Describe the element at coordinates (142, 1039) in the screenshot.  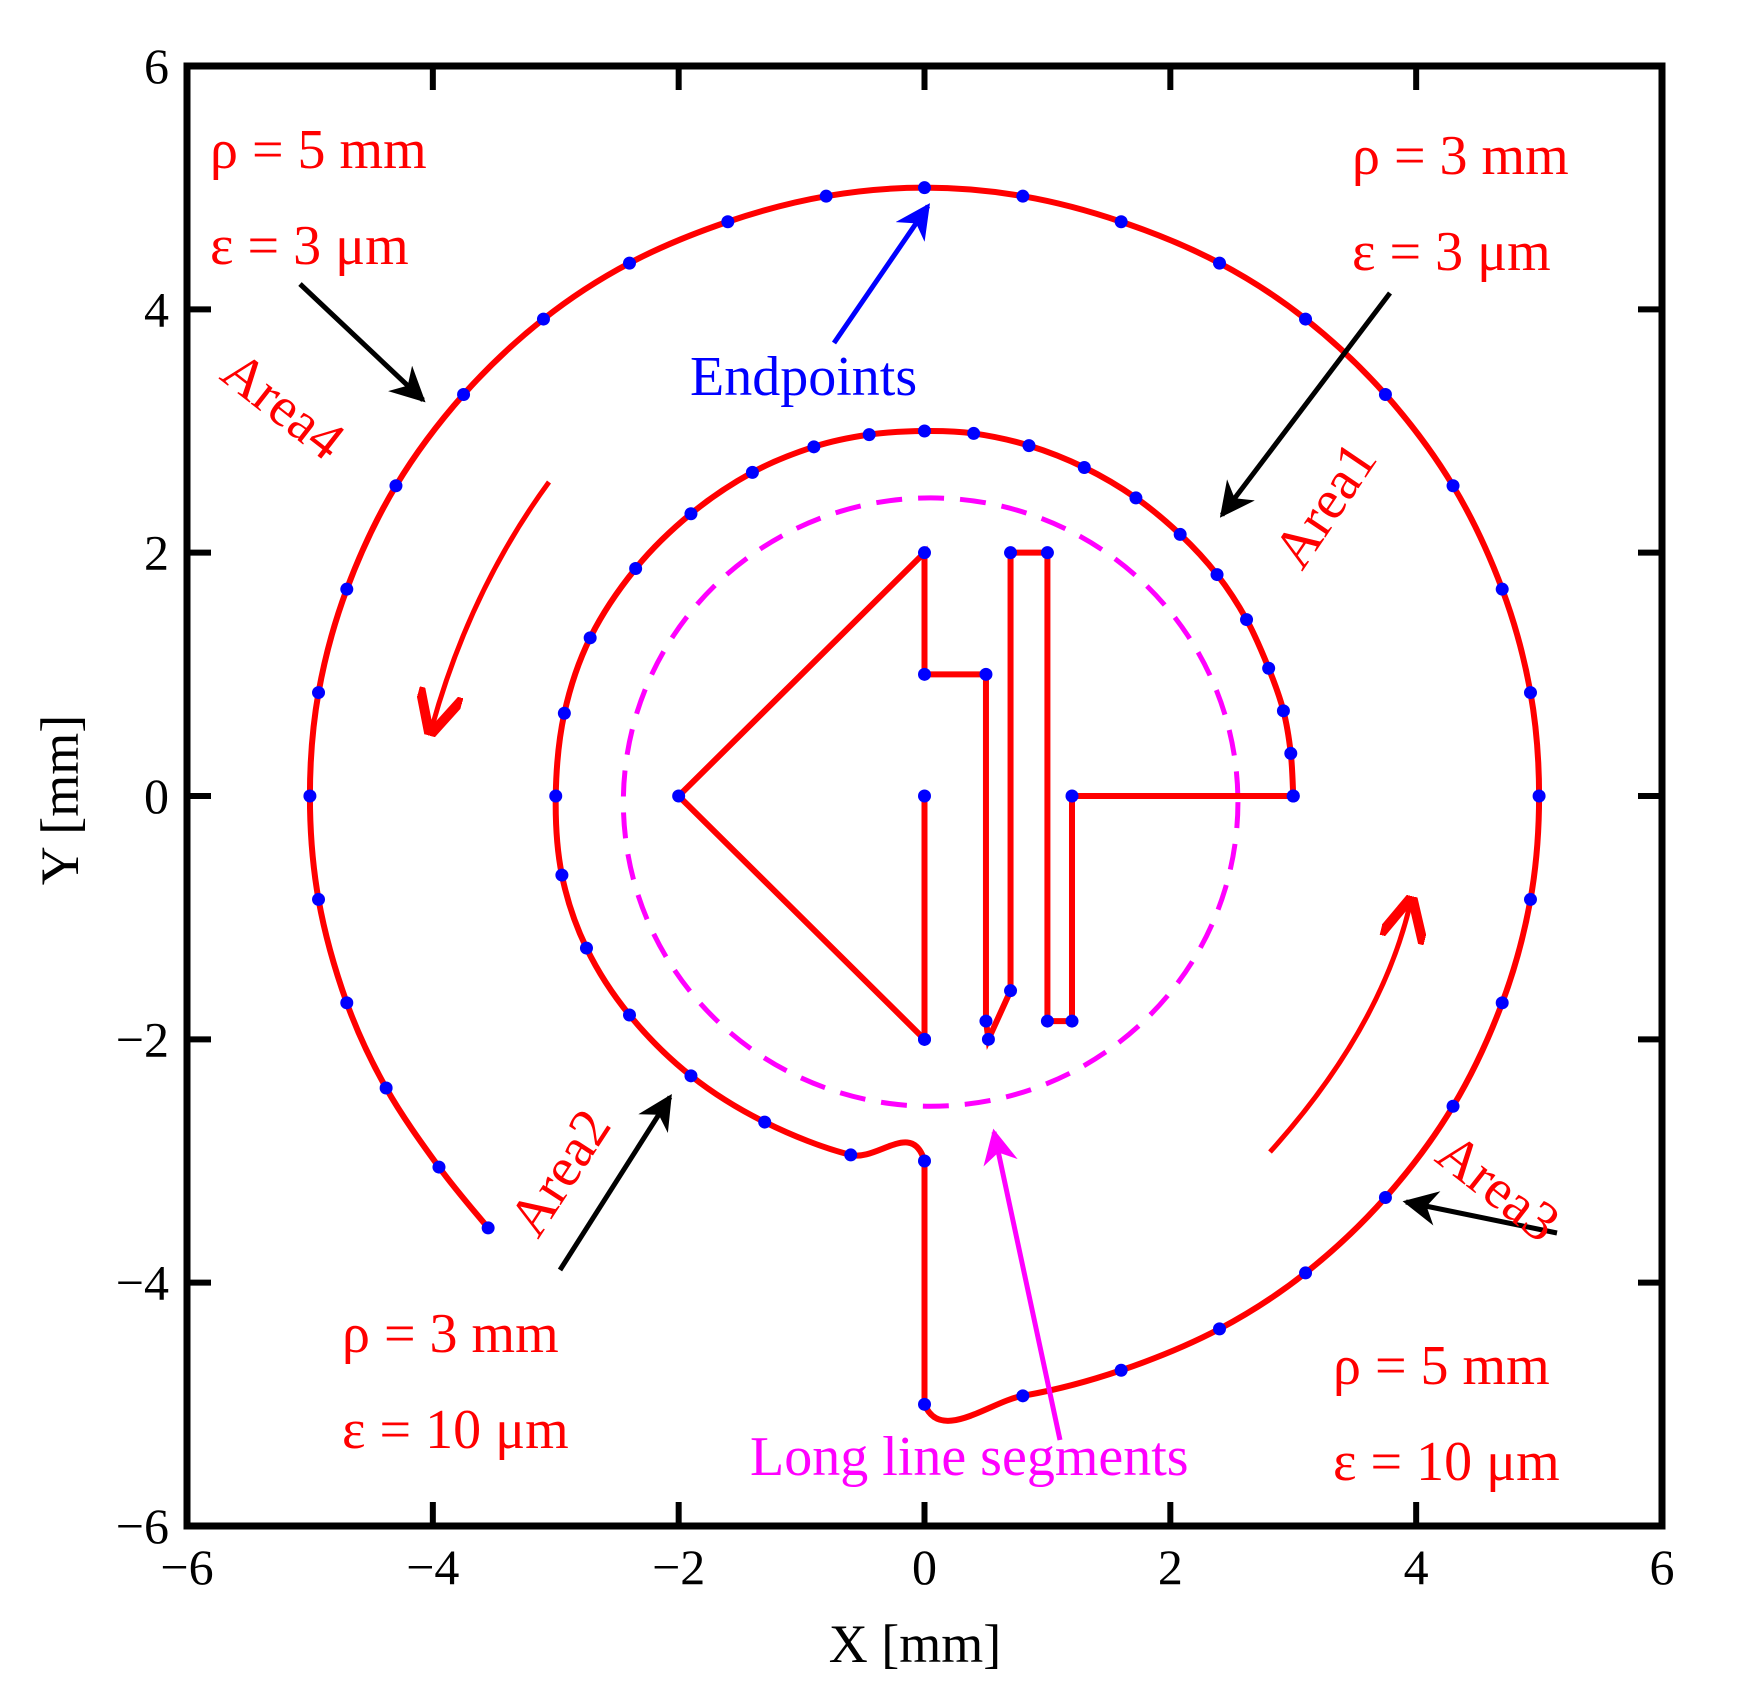
I see `y-tick-label: −2` at that location.